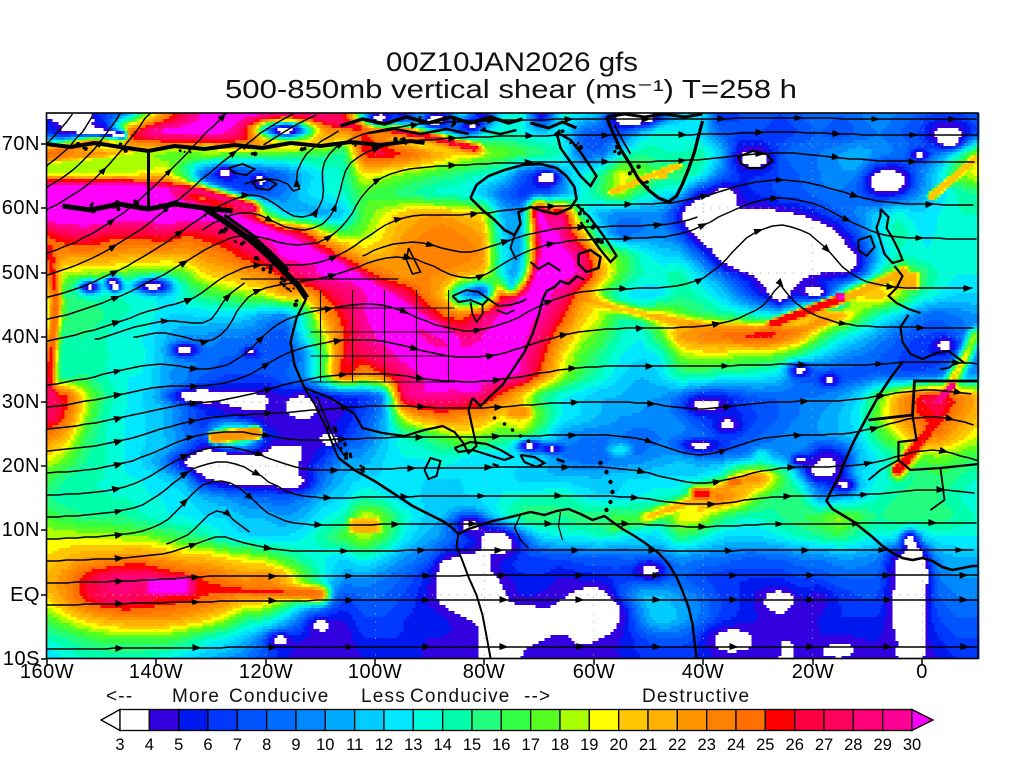  I want to click on svg-text: More, so click(196, 696).